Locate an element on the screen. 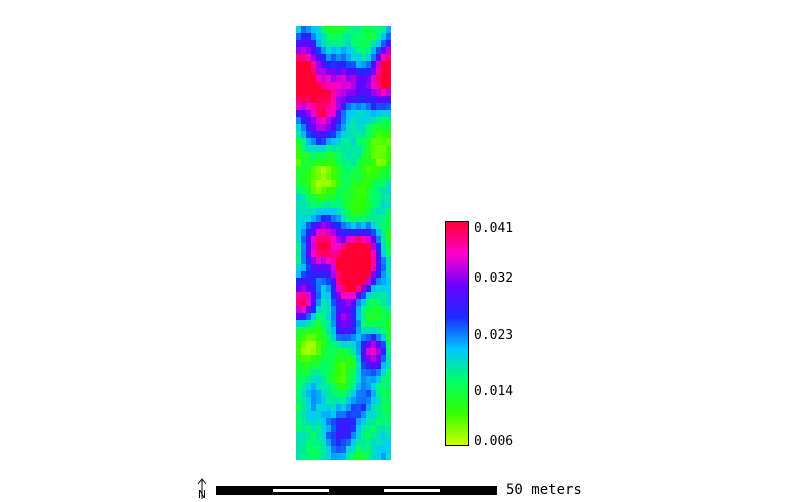  legend-label: 0.023 is located at coordinates (494, 335).